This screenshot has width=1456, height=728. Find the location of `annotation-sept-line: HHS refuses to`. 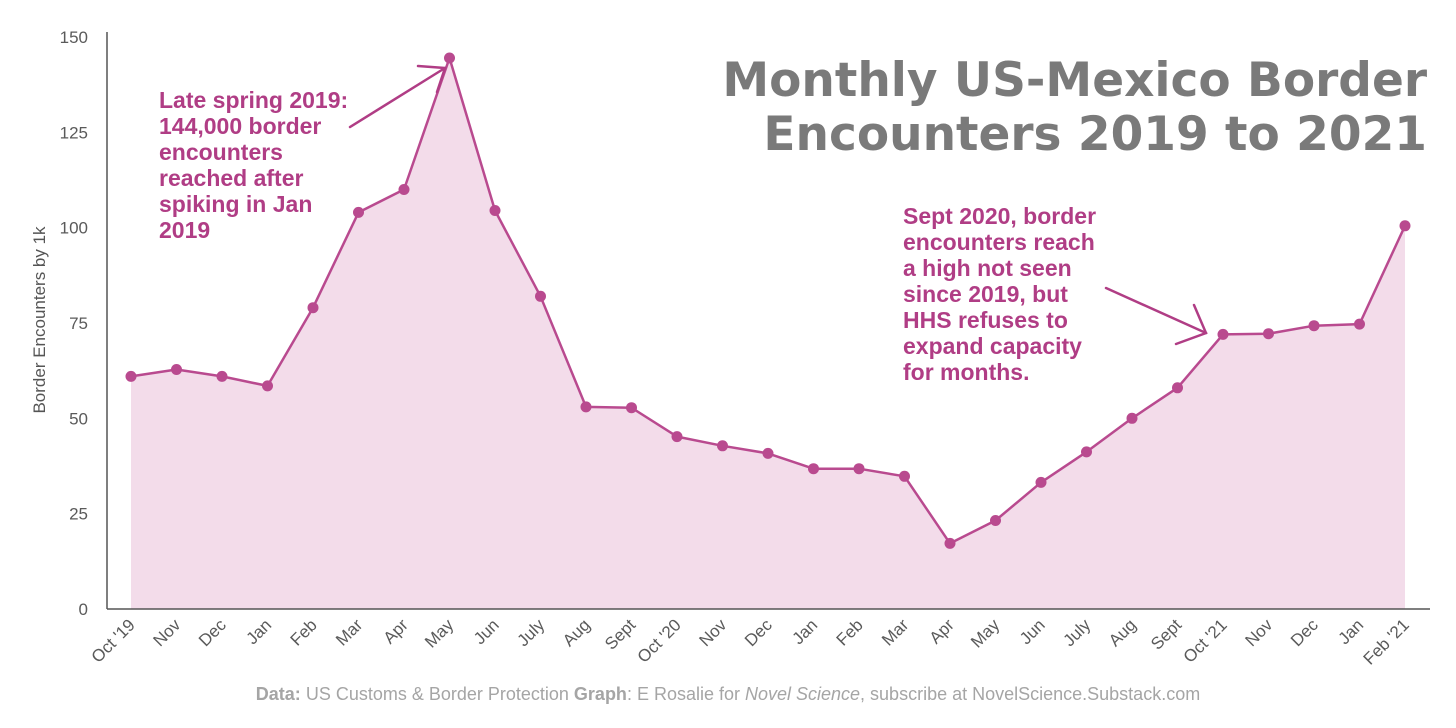

annotation-sept-line: HHS refuses to is located at coordinates (985, 320).